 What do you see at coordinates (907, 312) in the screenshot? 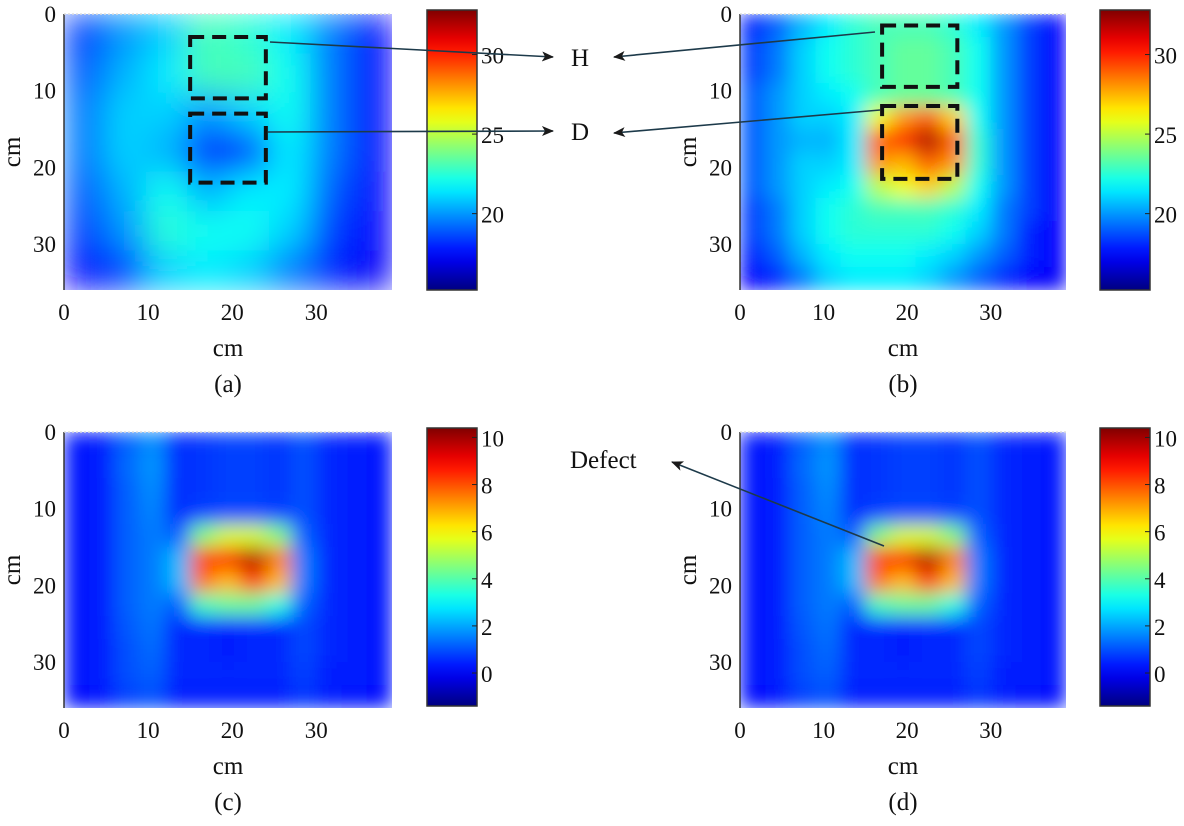
I see `x-tick-label: 20` at bounding box center [907, 312].